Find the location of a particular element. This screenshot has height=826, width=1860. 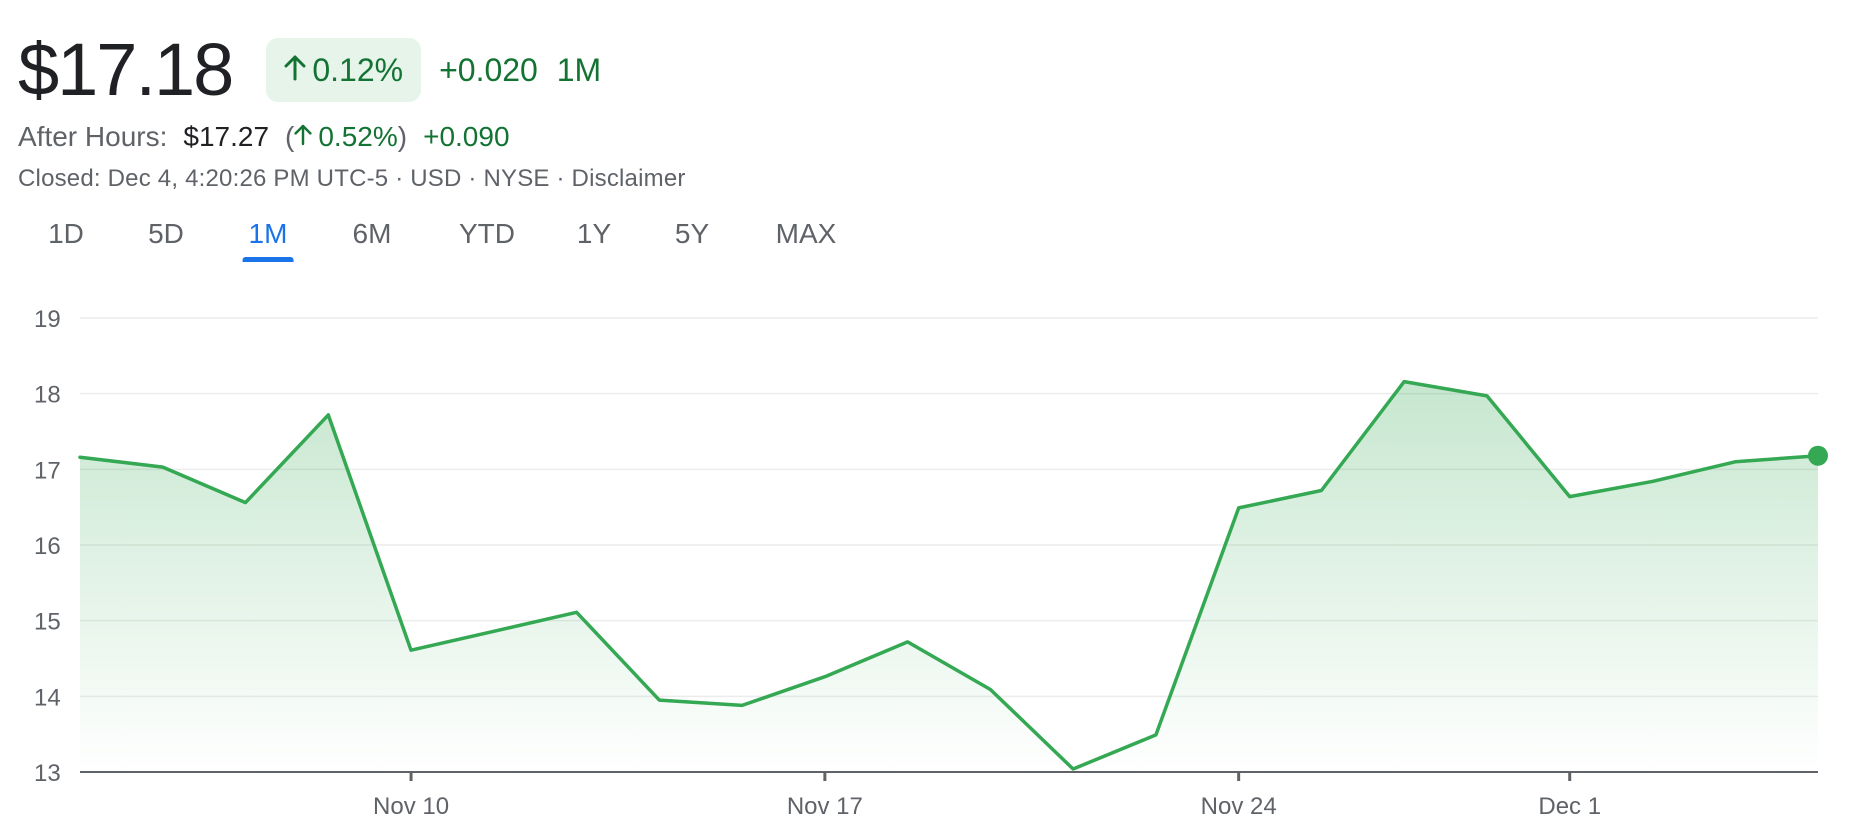

x-tick-label: Nov 10 is located at coordinates (411, 806).